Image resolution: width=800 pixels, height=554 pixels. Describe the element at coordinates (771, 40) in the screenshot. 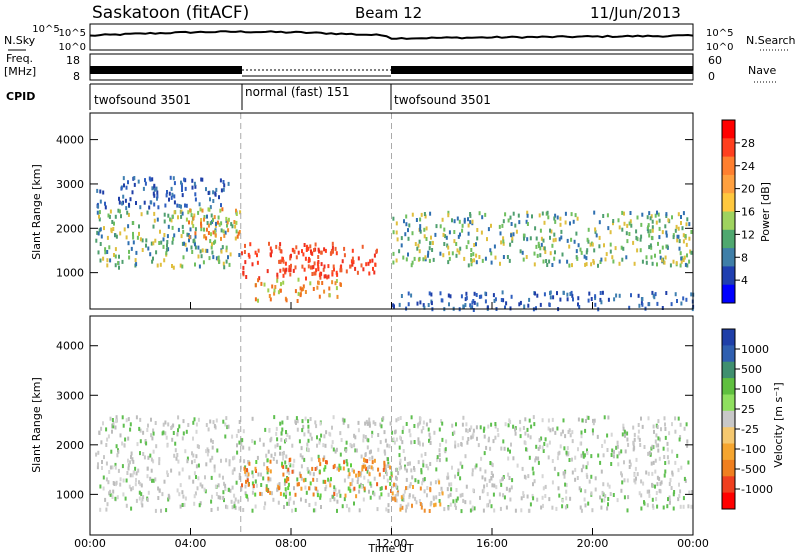

I see `nsearch-label: N.Search` at that location.